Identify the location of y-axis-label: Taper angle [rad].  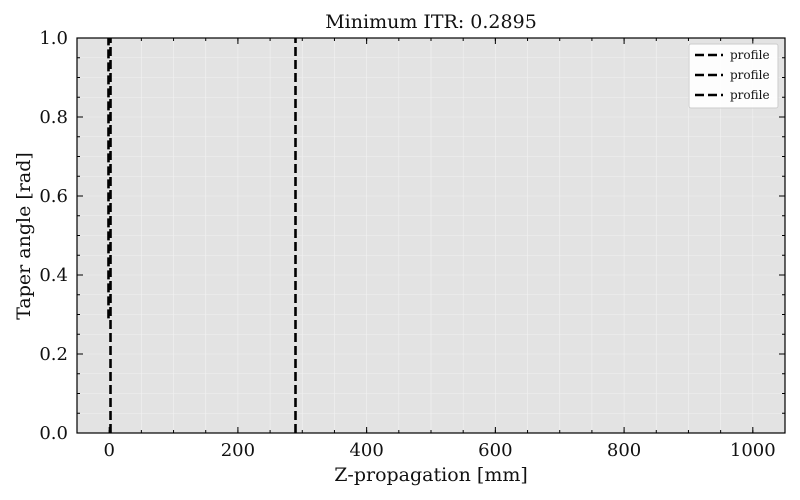
(24, 236).